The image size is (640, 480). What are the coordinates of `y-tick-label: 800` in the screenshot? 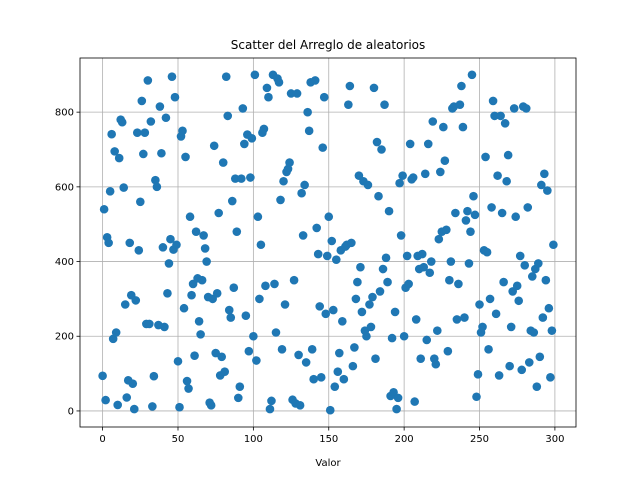 It's located at (64, 113).